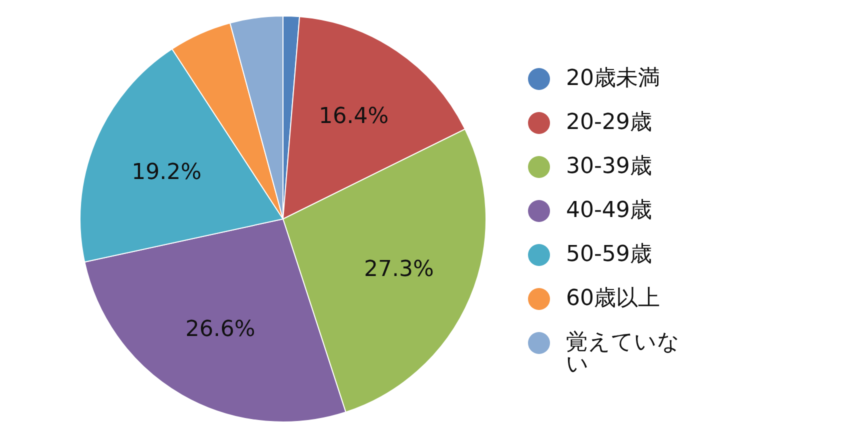  I want to click on data-label: 16.4%, so click(353, 116).